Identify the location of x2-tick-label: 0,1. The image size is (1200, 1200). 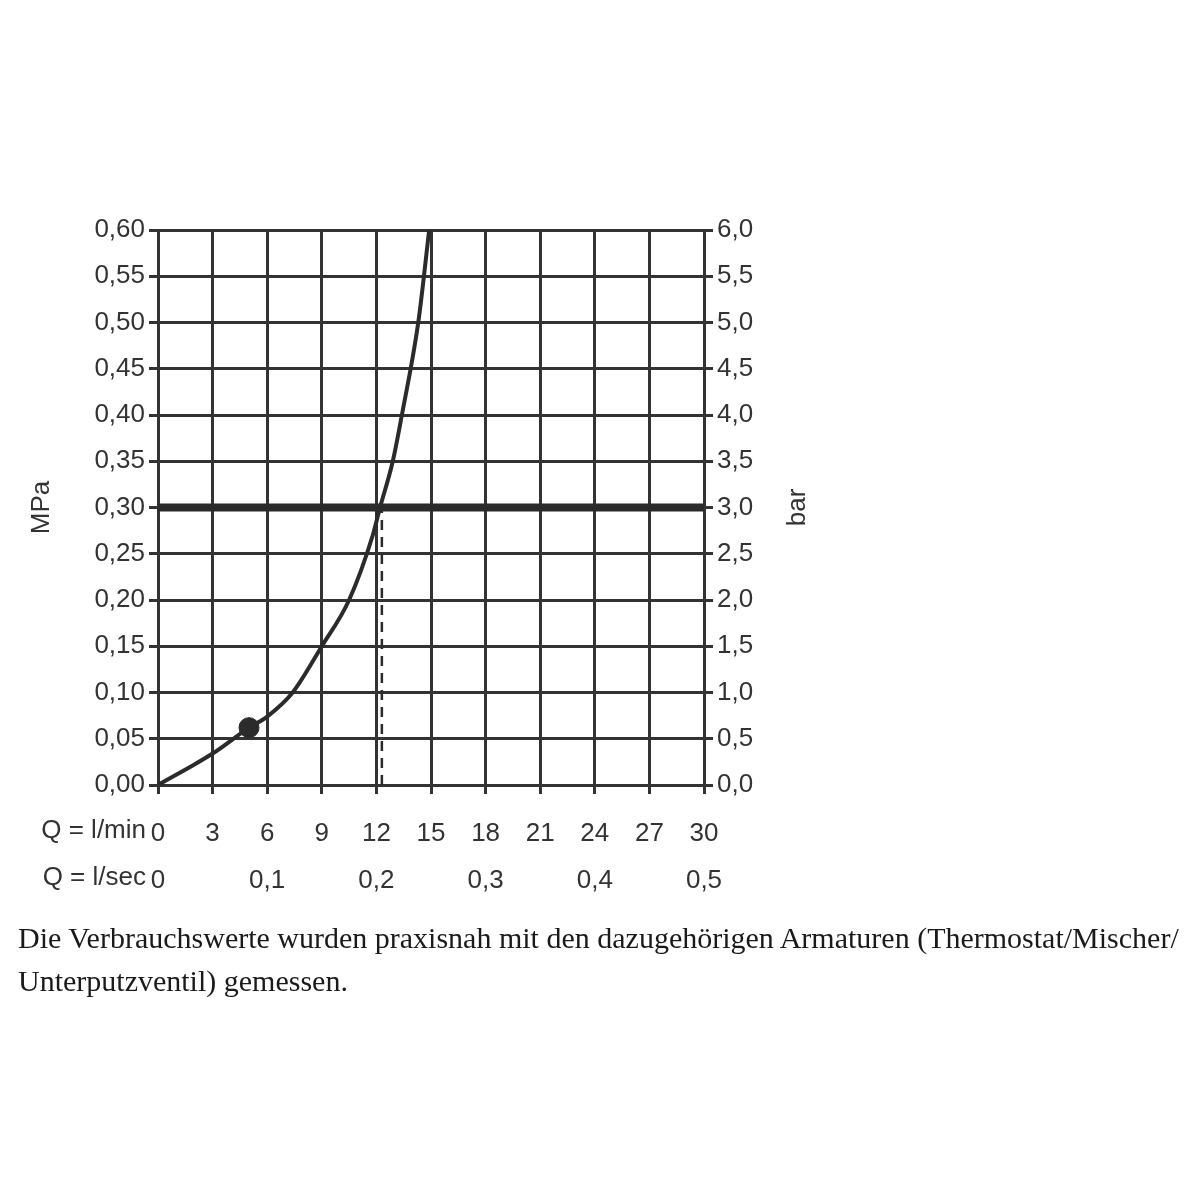
(267, 878).